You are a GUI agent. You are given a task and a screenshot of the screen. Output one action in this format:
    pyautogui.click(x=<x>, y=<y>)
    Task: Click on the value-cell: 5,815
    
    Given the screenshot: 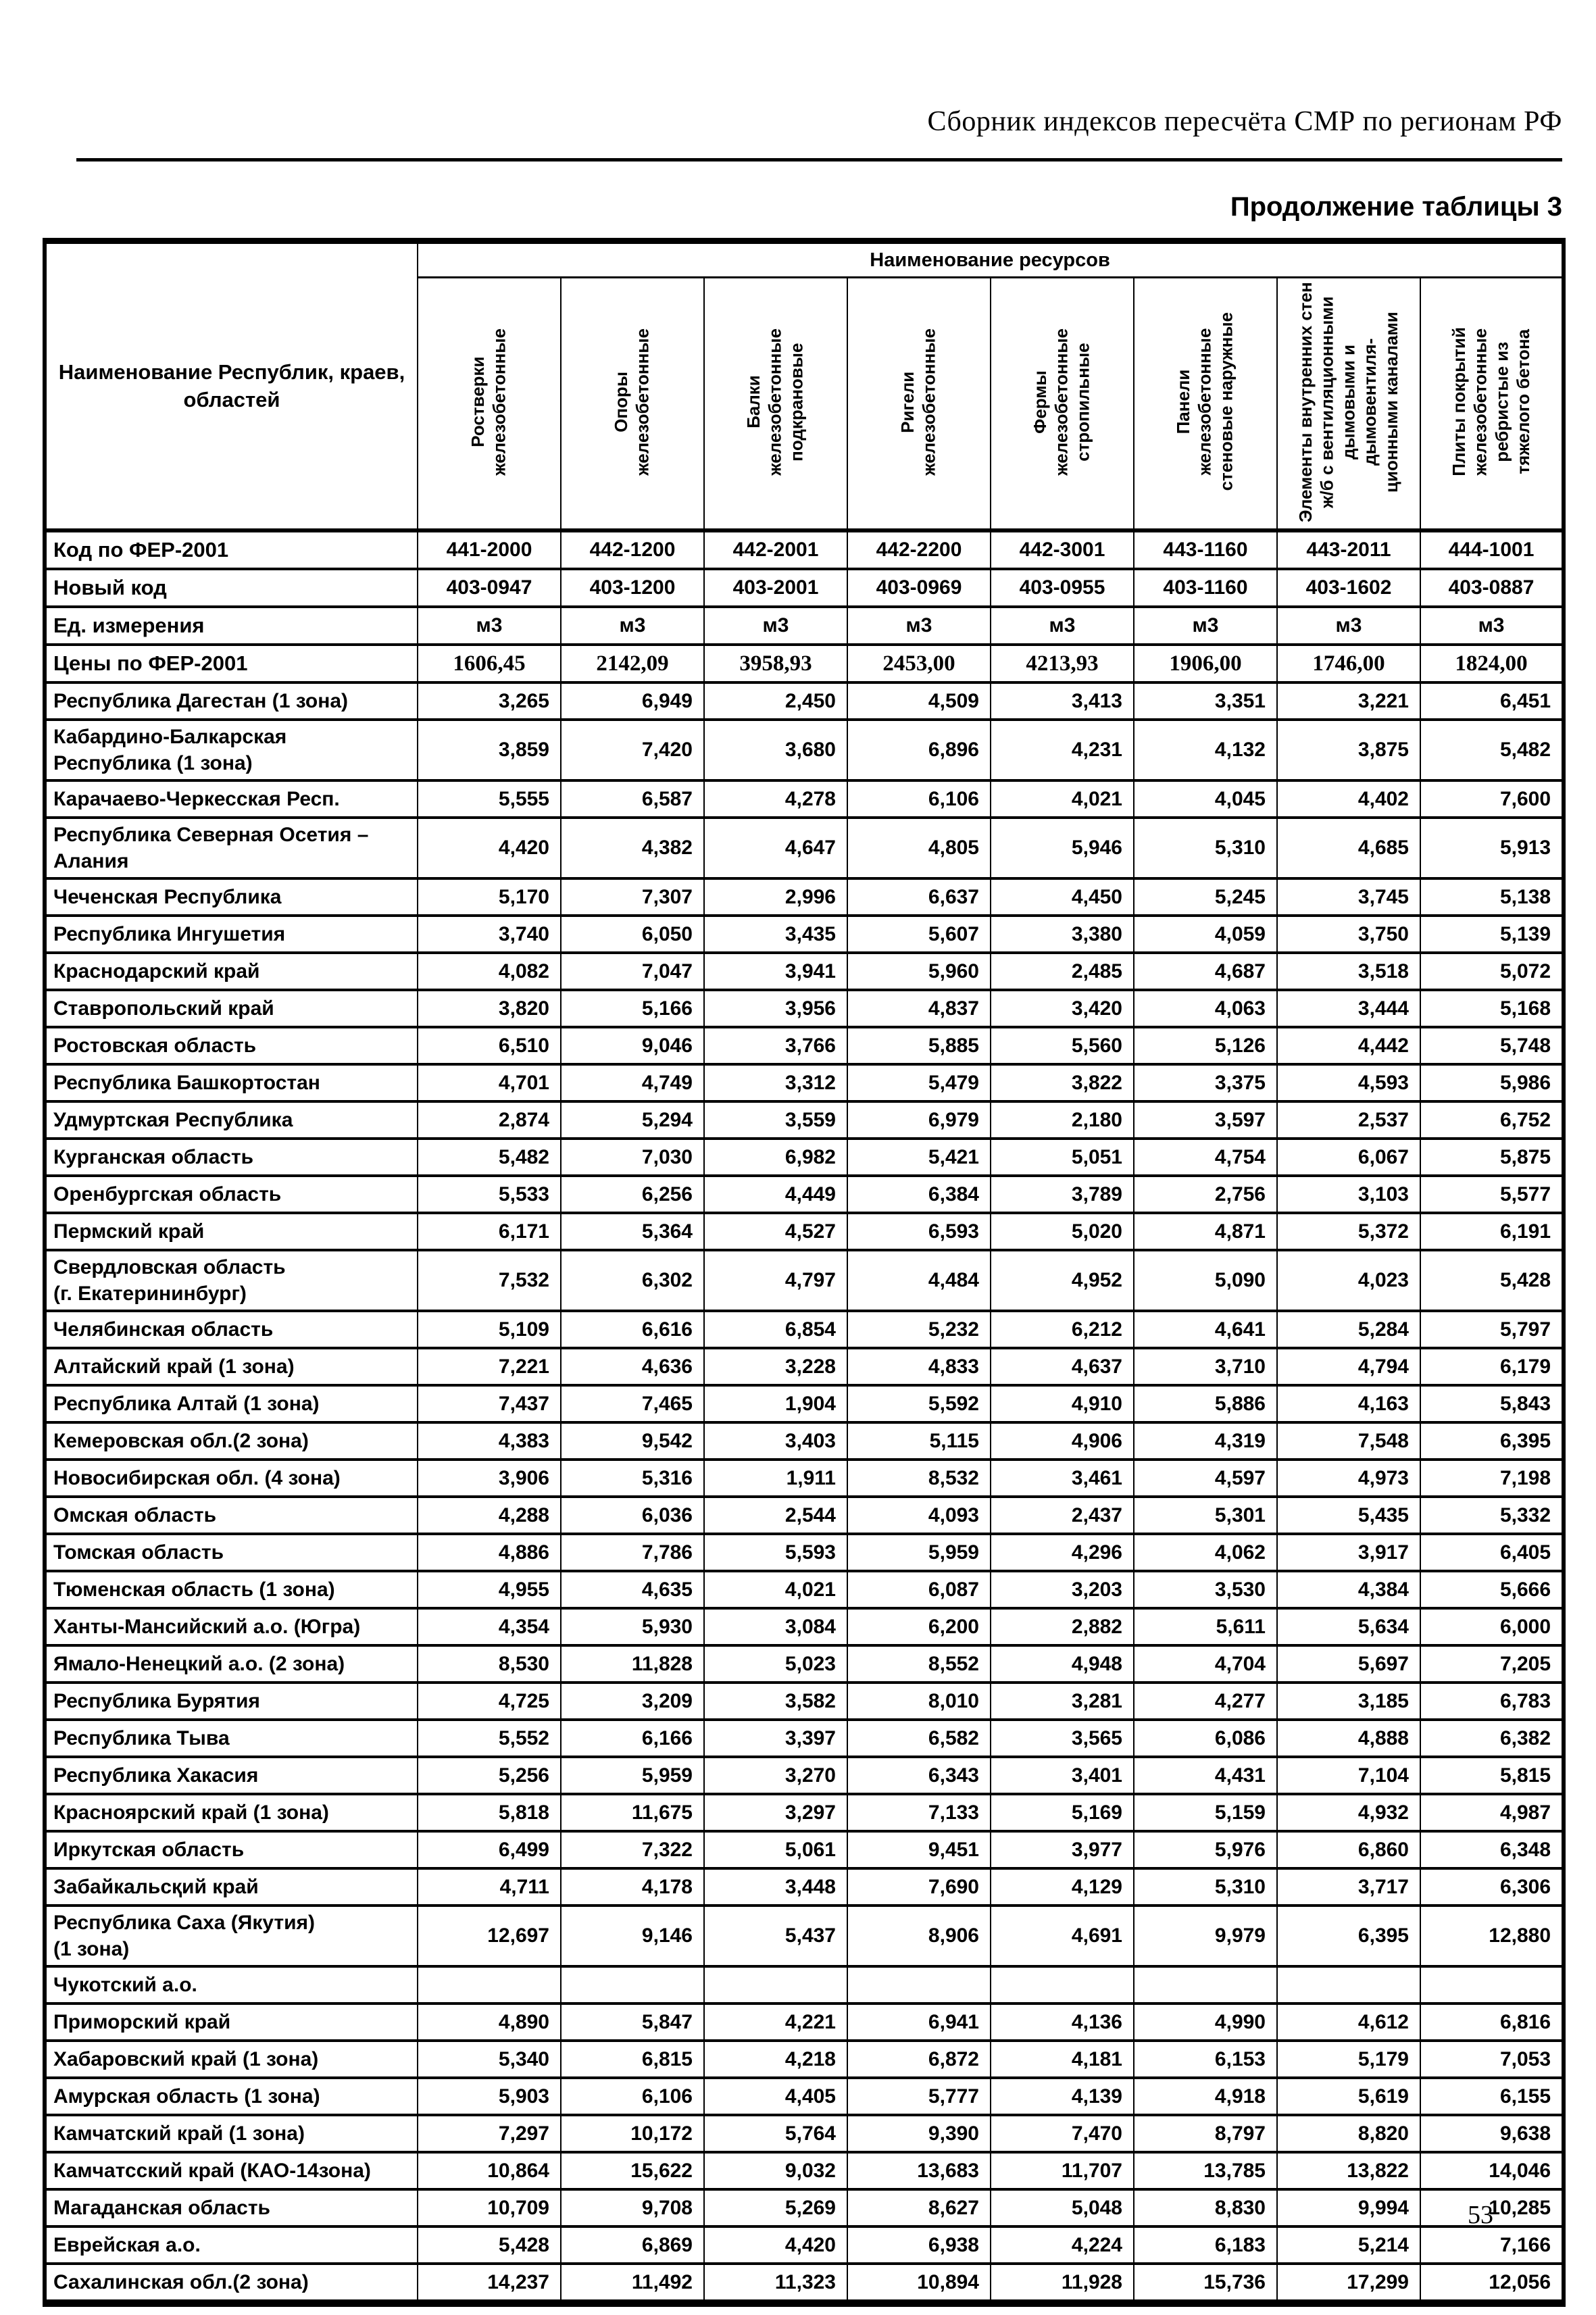 What is the action you would take?
    pyautogui.click(x=1491, y=1775)
    